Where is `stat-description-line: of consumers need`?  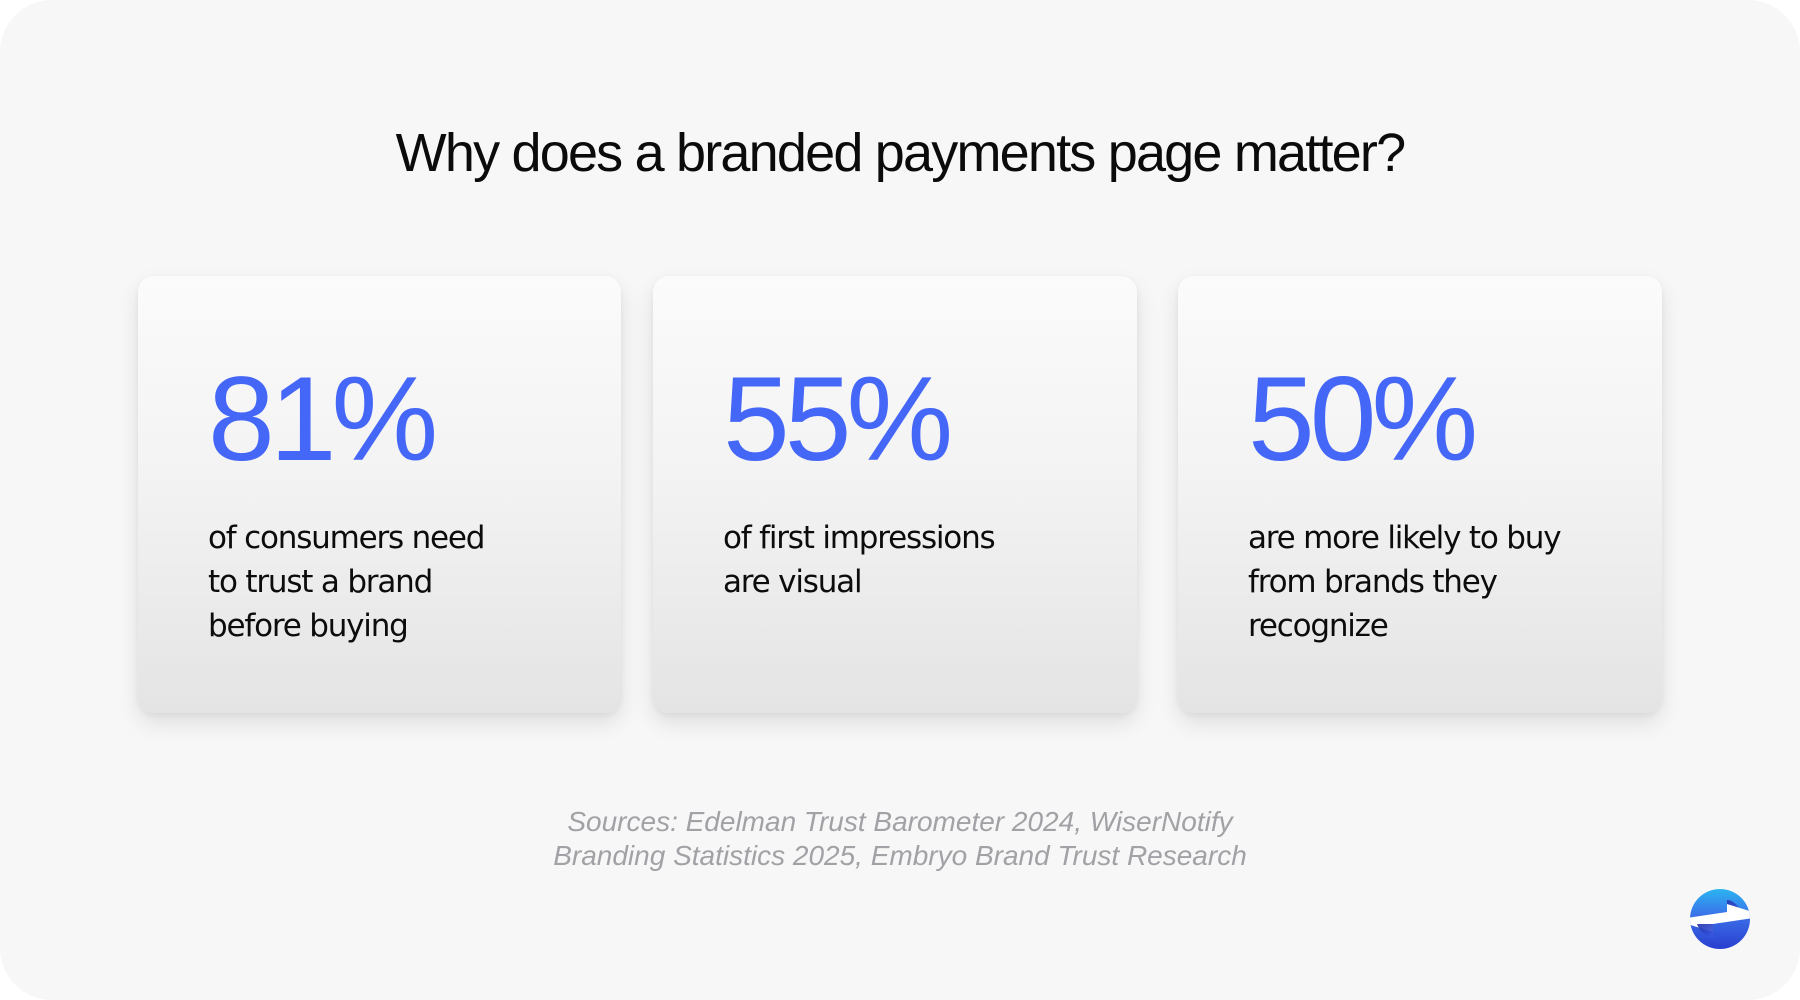
stat-description-line: of consumers need is located at coordinates (346, 538).